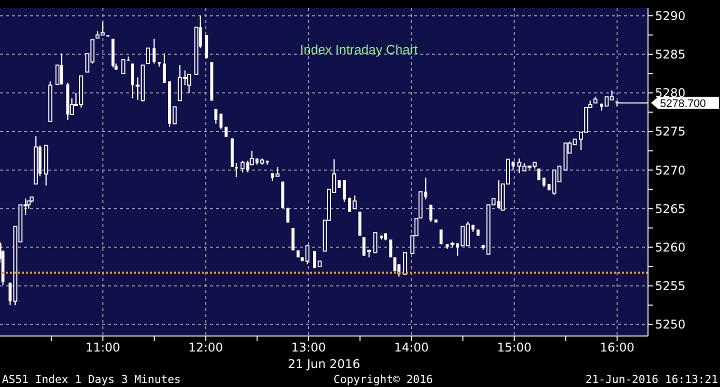 The width and height of the screenshot is (720, 387). What do you see at coordinates (514, 347) in the screenshot?
I see `x-tick-label: 15:00` at bounding box center [514, 347].